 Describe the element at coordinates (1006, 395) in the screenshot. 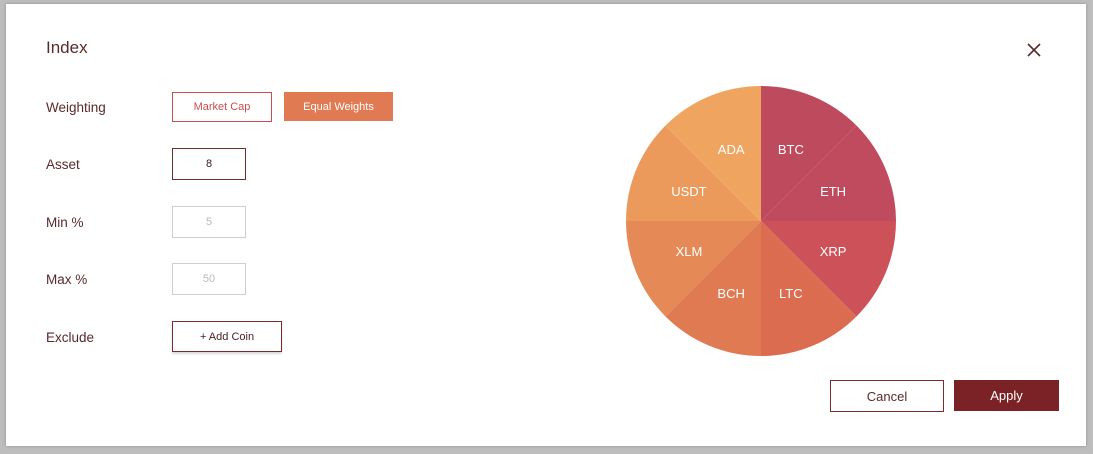

I see `apply-button: Apply` at that location.